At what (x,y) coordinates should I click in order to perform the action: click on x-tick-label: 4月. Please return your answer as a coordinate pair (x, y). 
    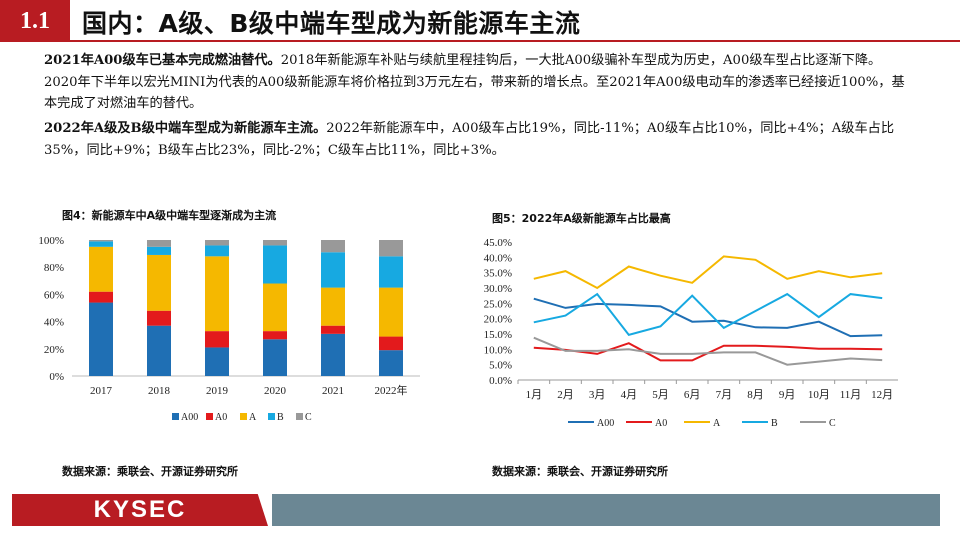
    Looking at the image, I should click on (629, 395).